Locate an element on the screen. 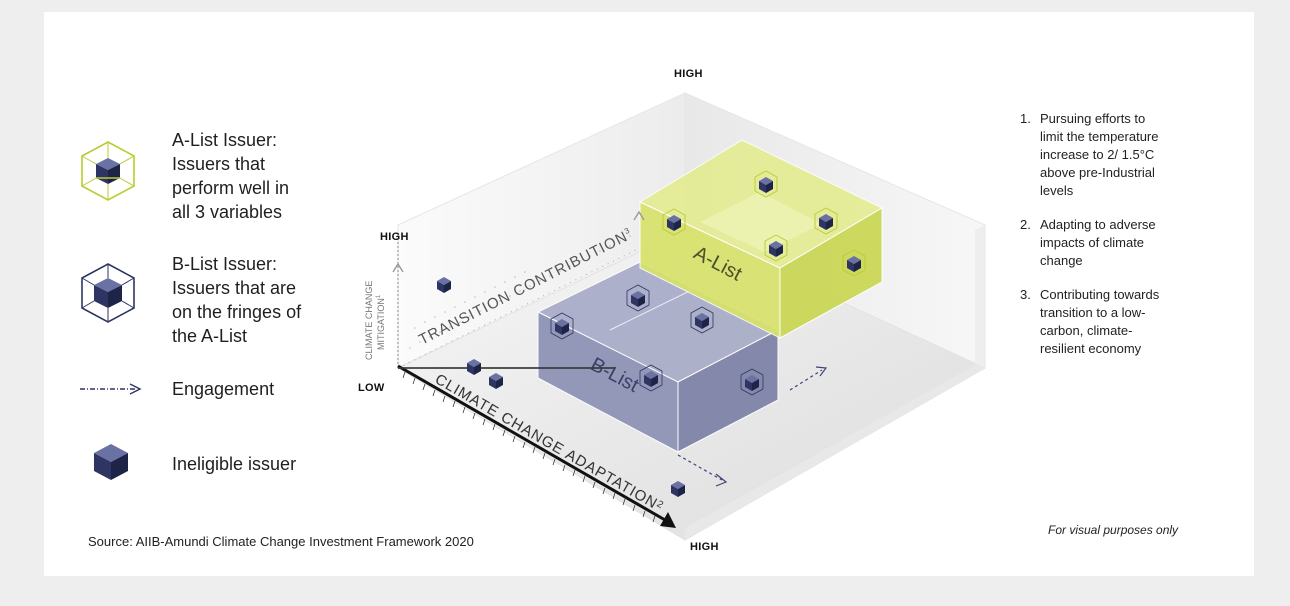 This screenshot has width=1290, height=606. adaptation-ticks is located at coordinates (529, 447).